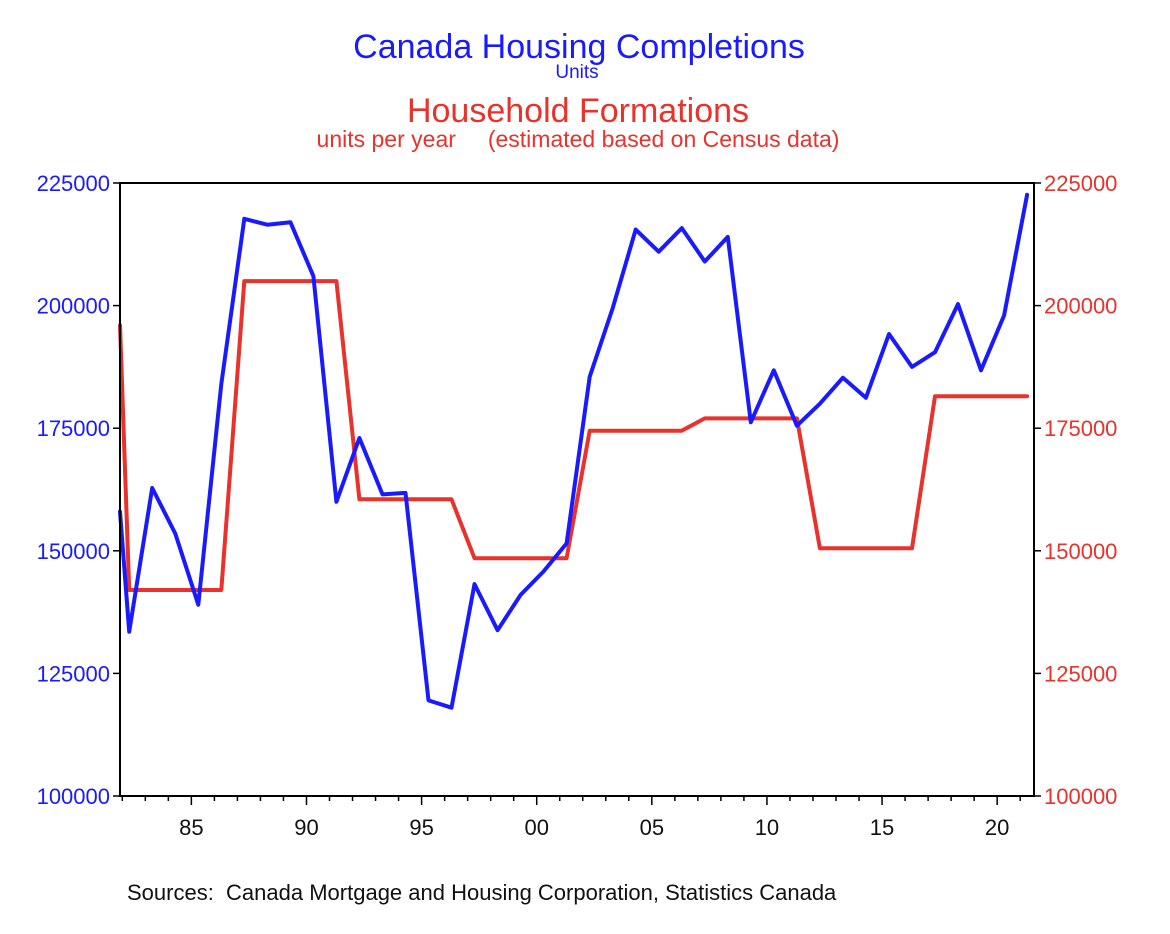 The height and width of the screenshot is (934, 1170). I want to click on left-tick-label: 150000, so click(73, 551).